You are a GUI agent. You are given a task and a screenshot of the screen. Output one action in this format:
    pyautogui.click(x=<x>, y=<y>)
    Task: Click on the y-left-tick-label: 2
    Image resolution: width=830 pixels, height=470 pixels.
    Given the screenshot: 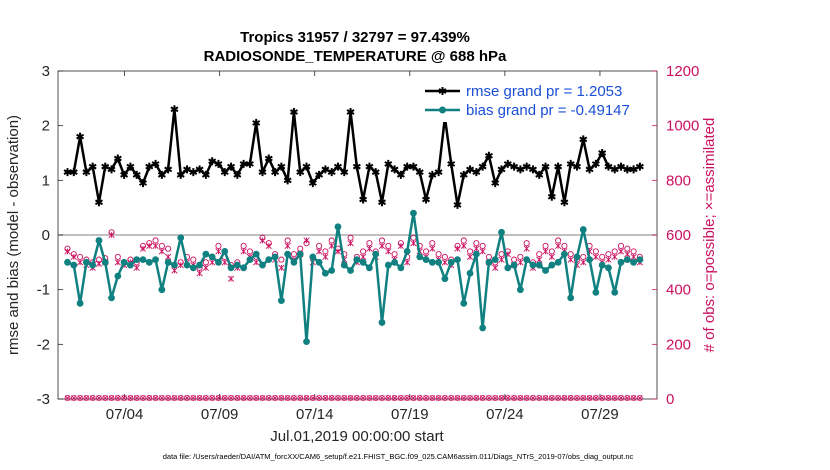 What is the action you would take?
    pyautogui.click(x=46, y=126)
    